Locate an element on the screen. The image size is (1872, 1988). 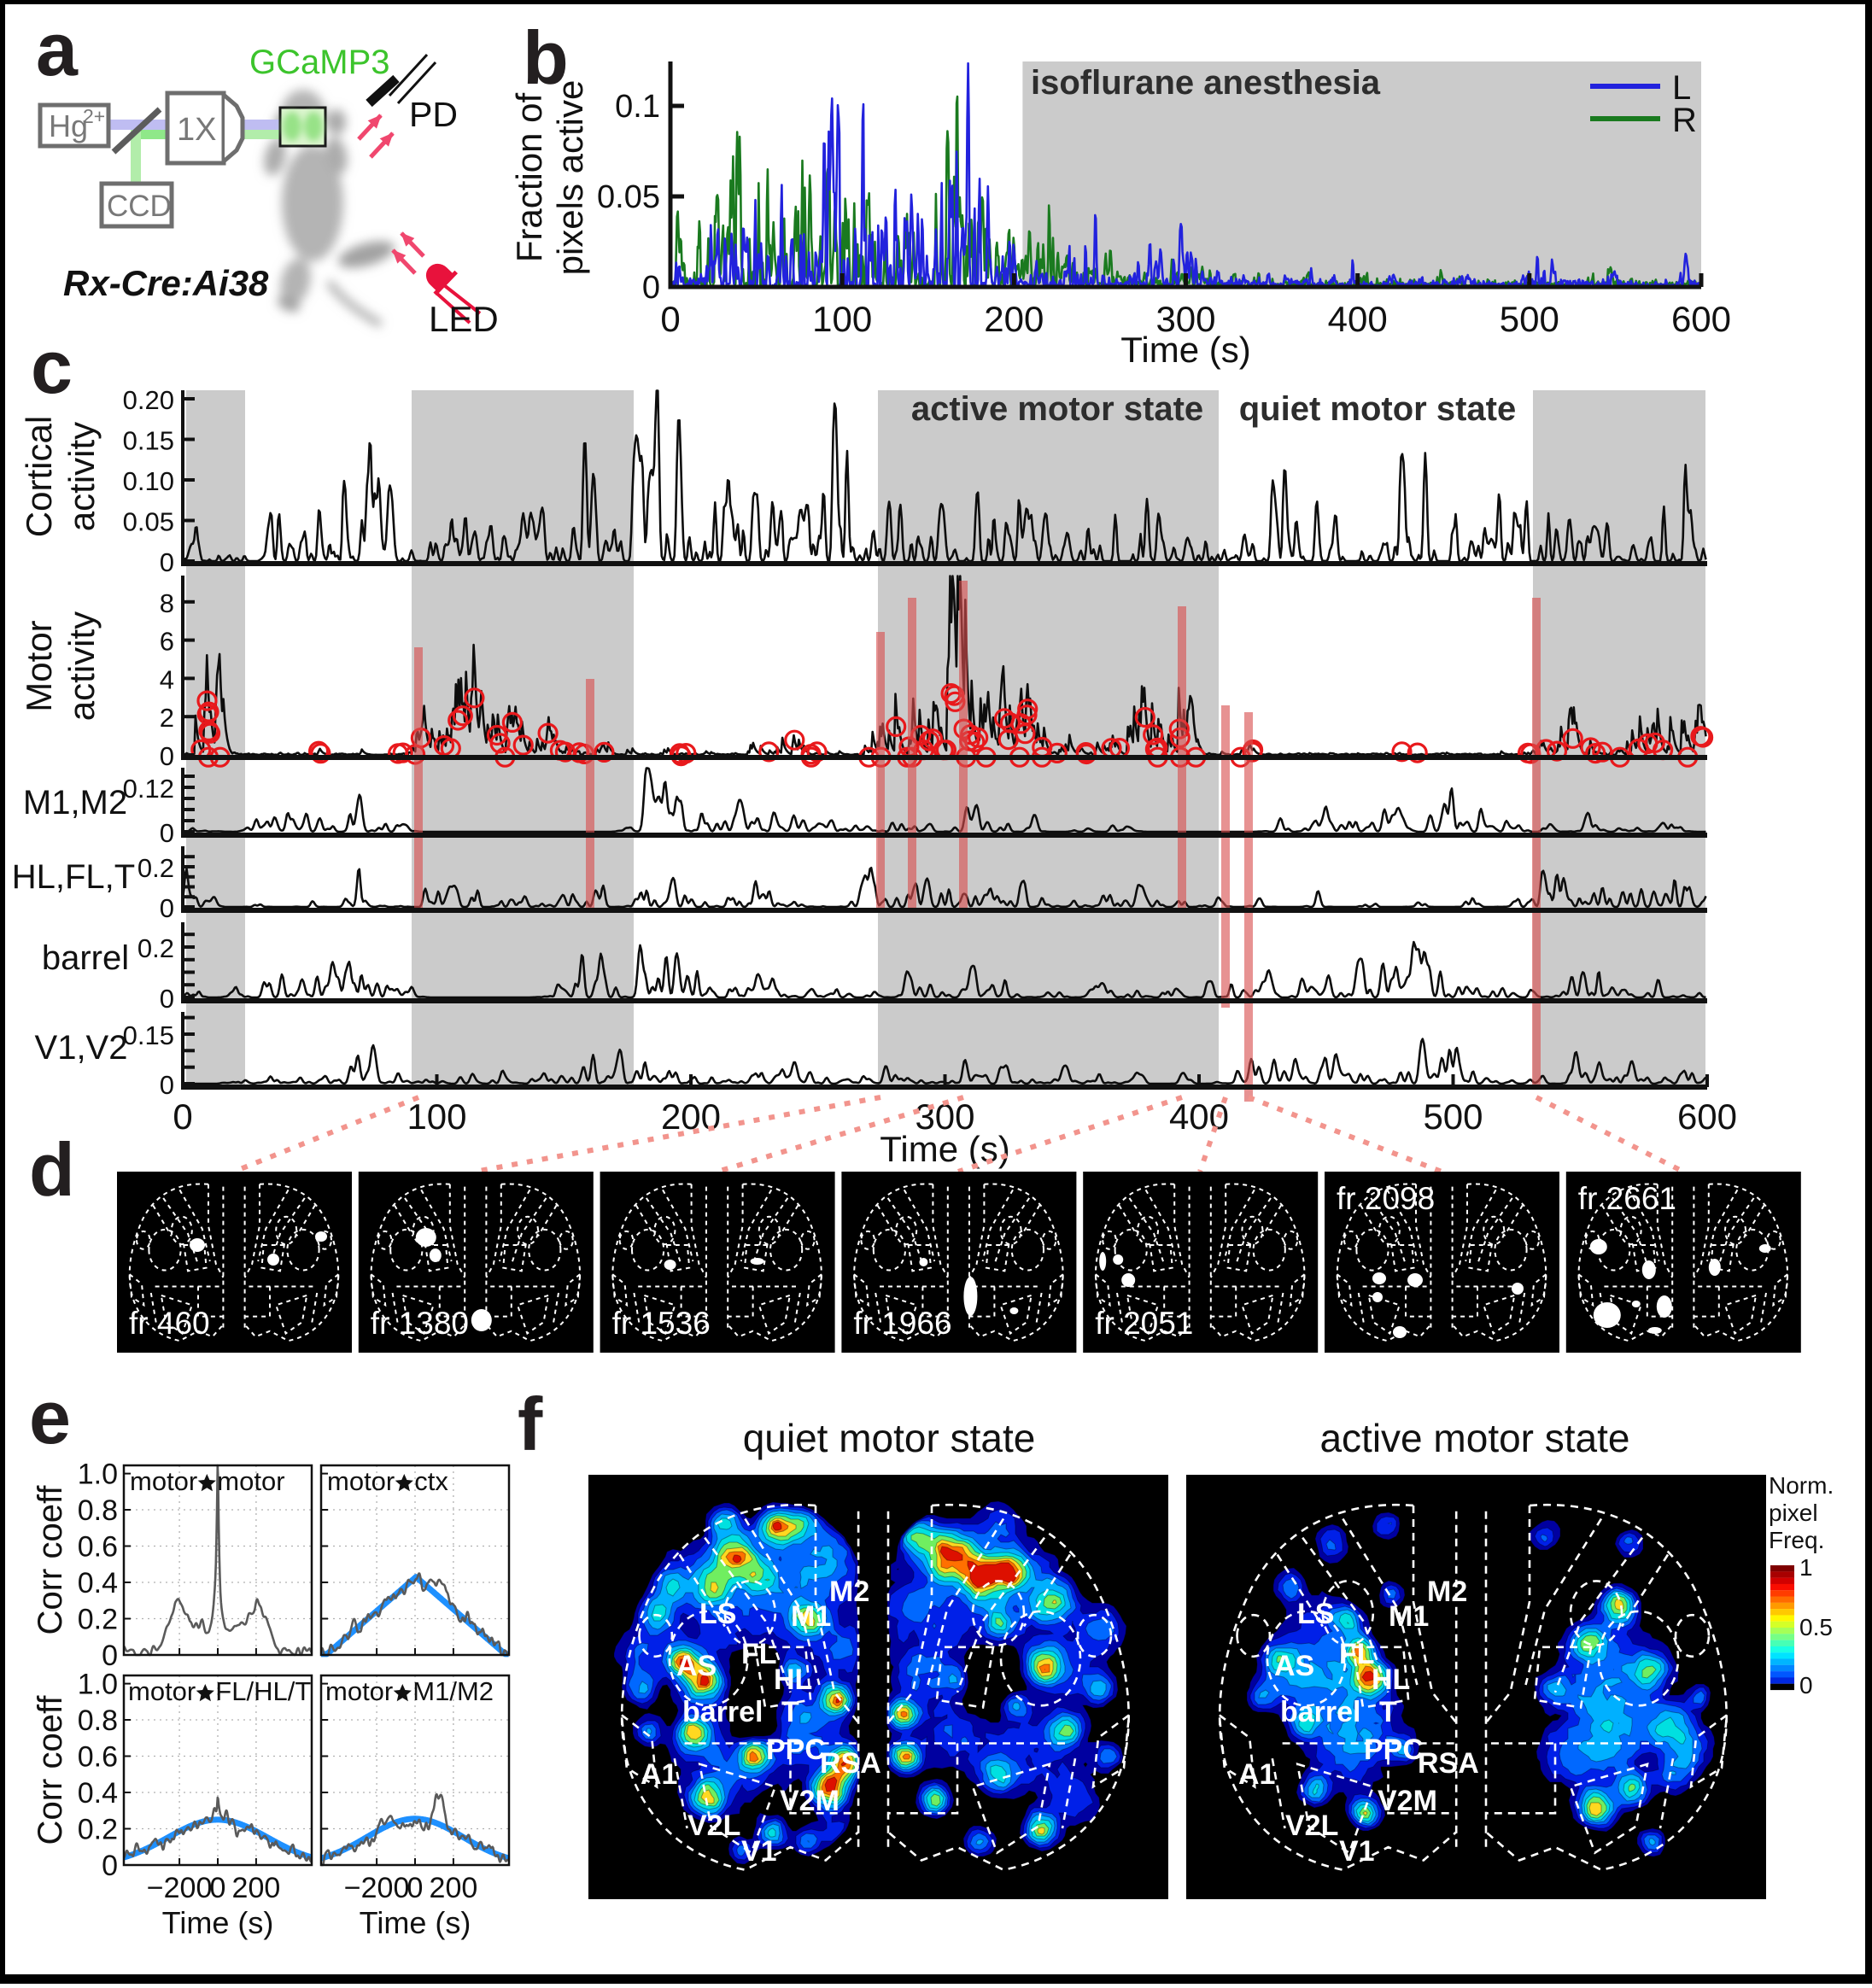
svg-text: Freq. is located at coordinates (1796, 1540).